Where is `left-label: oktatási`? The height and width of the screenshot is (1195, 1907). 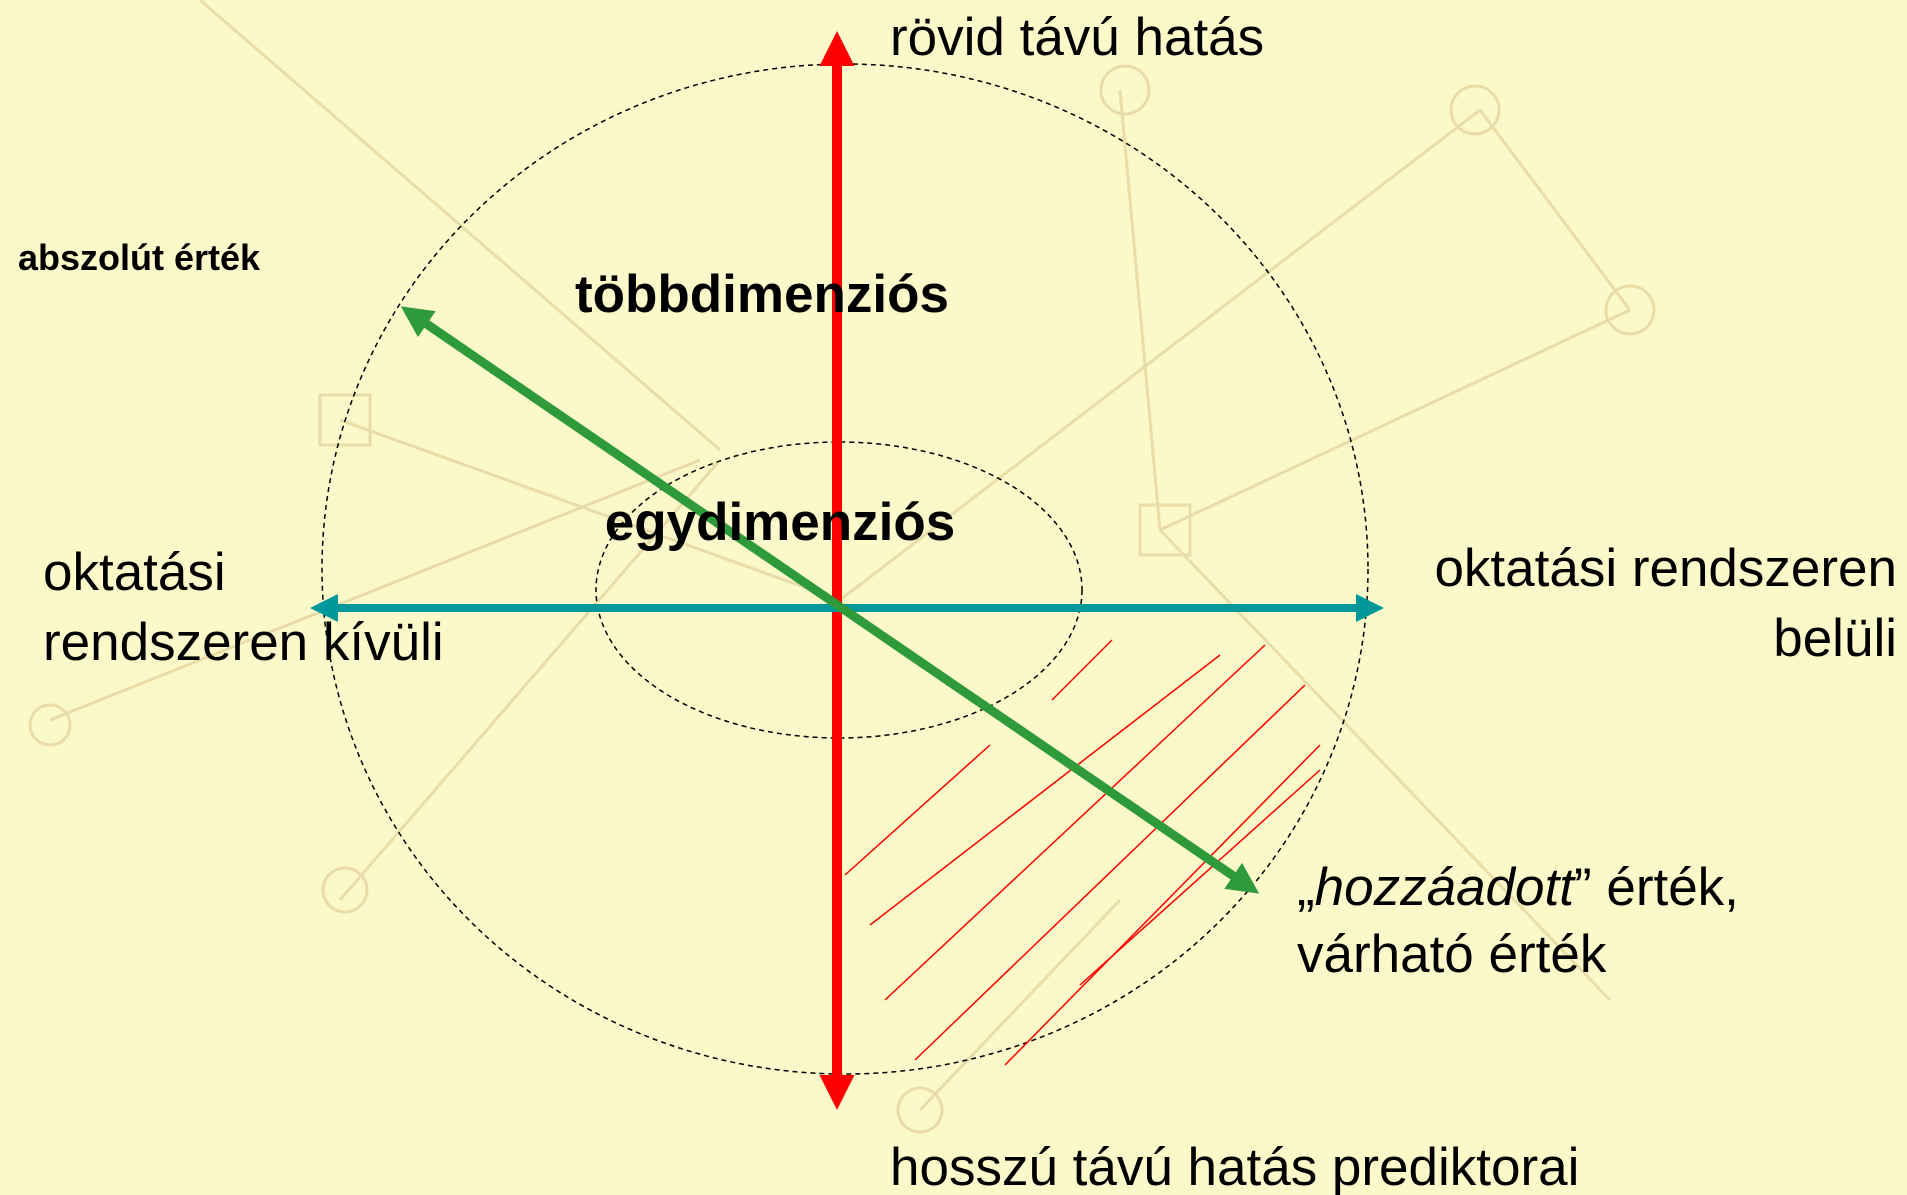 left-label: oktatási is located at coordinates (134, 572).